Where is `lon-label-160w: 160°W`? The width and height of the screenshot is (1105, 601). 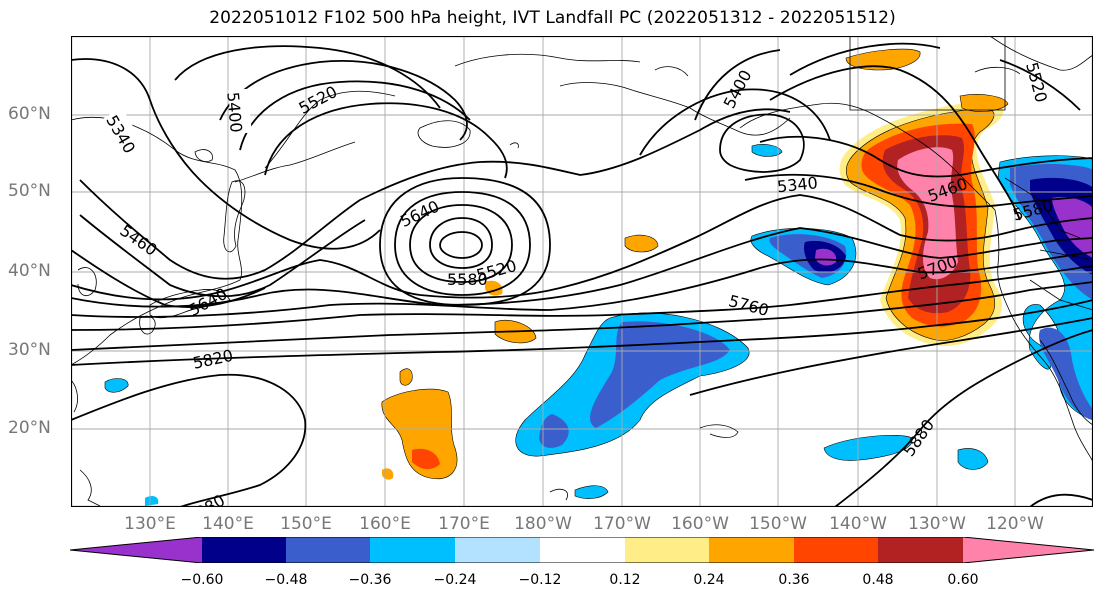
lon-label-160w: 160°W is located at coordinates (700, 524).